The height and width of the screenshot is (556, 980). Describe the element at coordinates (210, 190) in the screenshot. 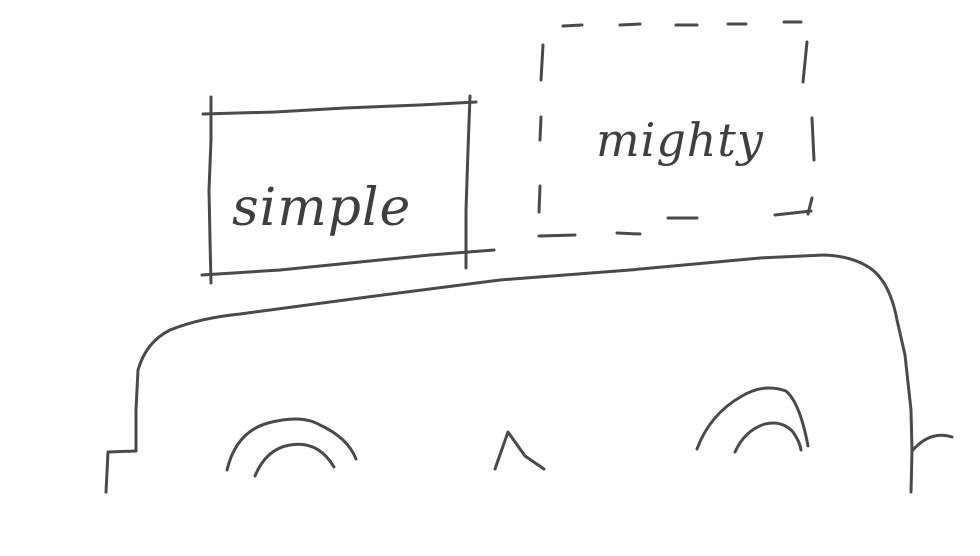

I see `simple-box-left-edge` at that location.